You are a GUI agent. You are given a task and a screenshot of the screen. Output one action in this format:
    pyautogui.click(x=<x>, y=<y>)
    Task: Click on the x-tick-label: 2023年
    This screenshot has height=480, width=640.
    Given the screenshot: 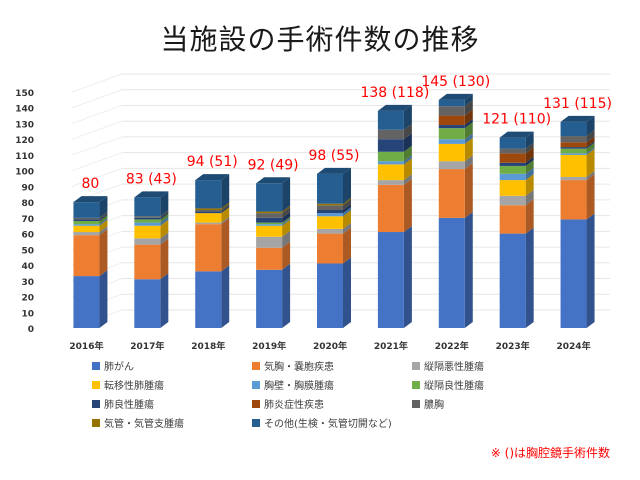 What is the action you would take?
    pyautogui.click(x=513, y=346)
    